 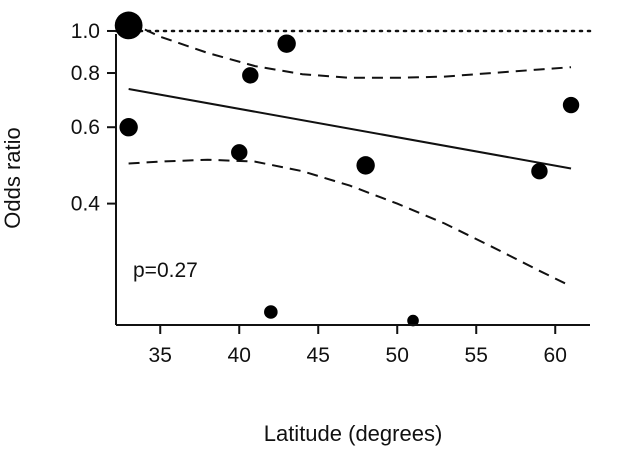 What do you see at coordinates (239, 355) in the screenshot?
I see `x-tick-label-40: 40` at bounding box center [239, 355].